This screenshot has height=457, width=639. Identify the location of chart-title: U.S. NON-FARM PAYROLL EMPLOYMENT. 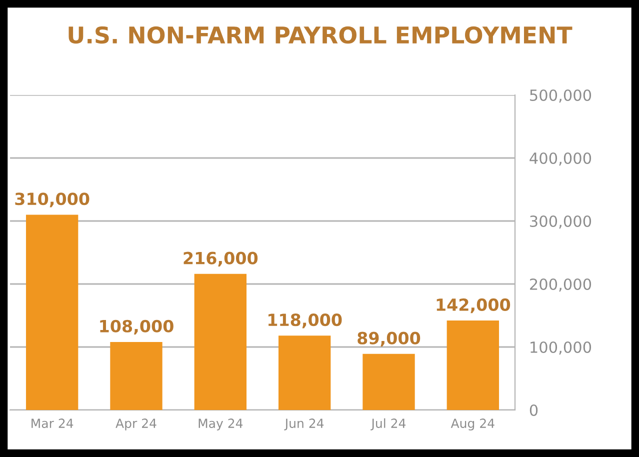
(320, 35).